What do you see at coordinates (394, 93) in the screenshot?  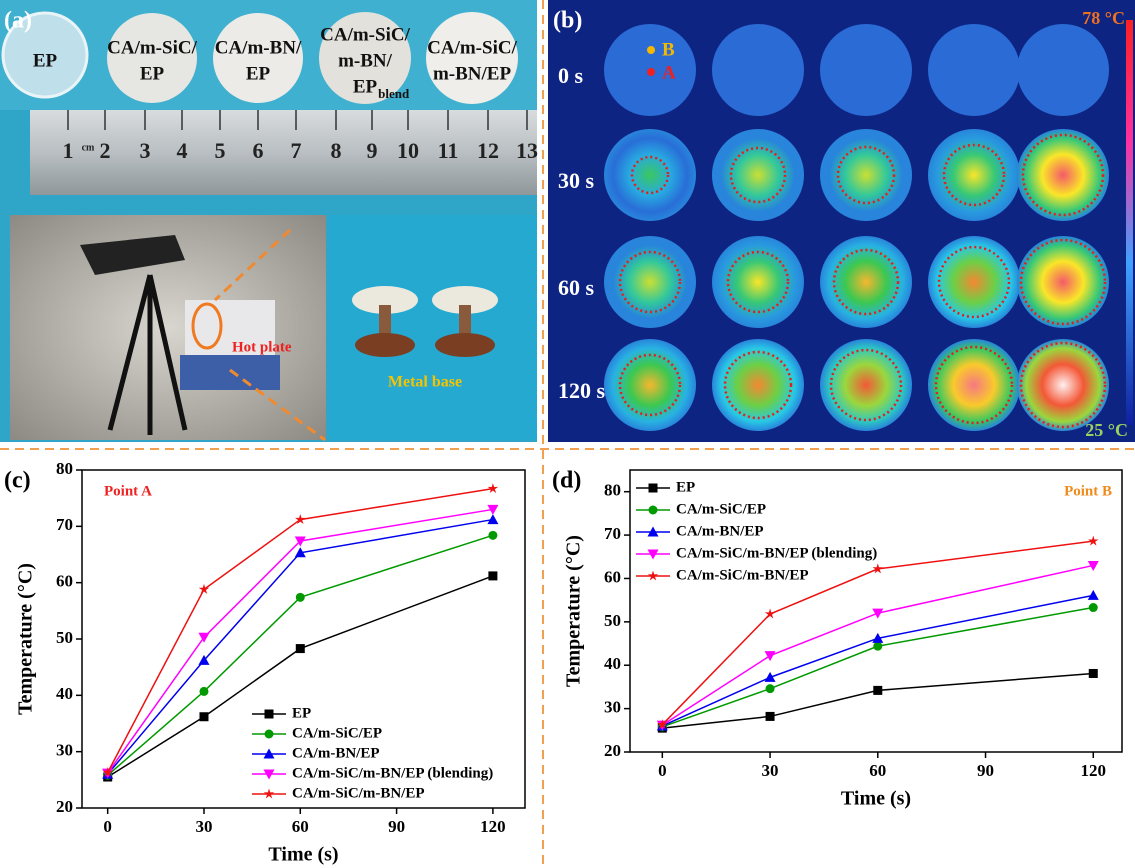 I see `subscript: blend` at bounding box center [394, 93].